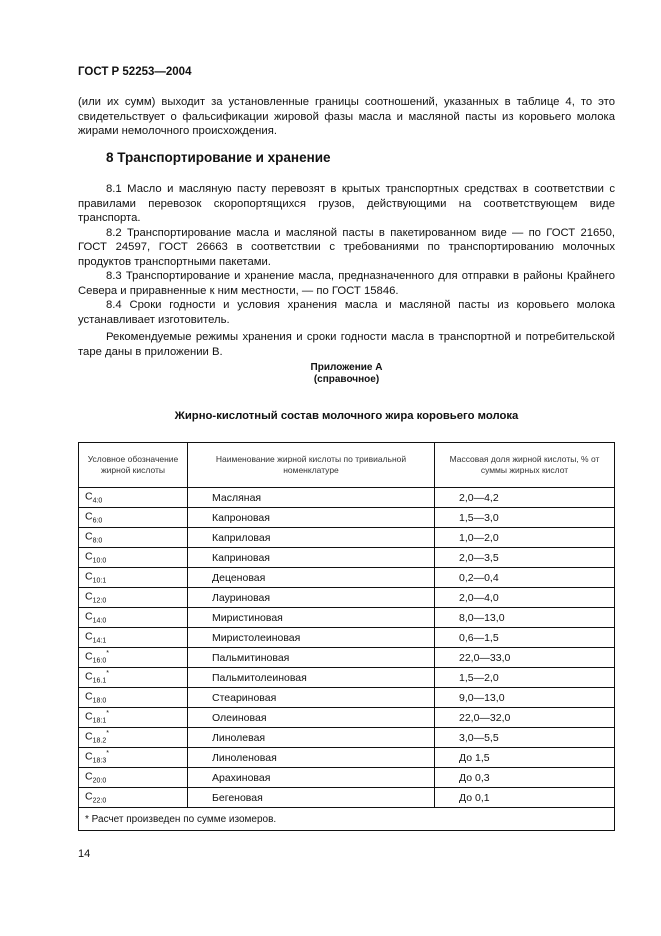 This screenshot has width=661, height=936. What do you see at coordinates (311, 597) in the screenshot?
I see `acid-name: Лауриновая` at bounding box center [311, 597].